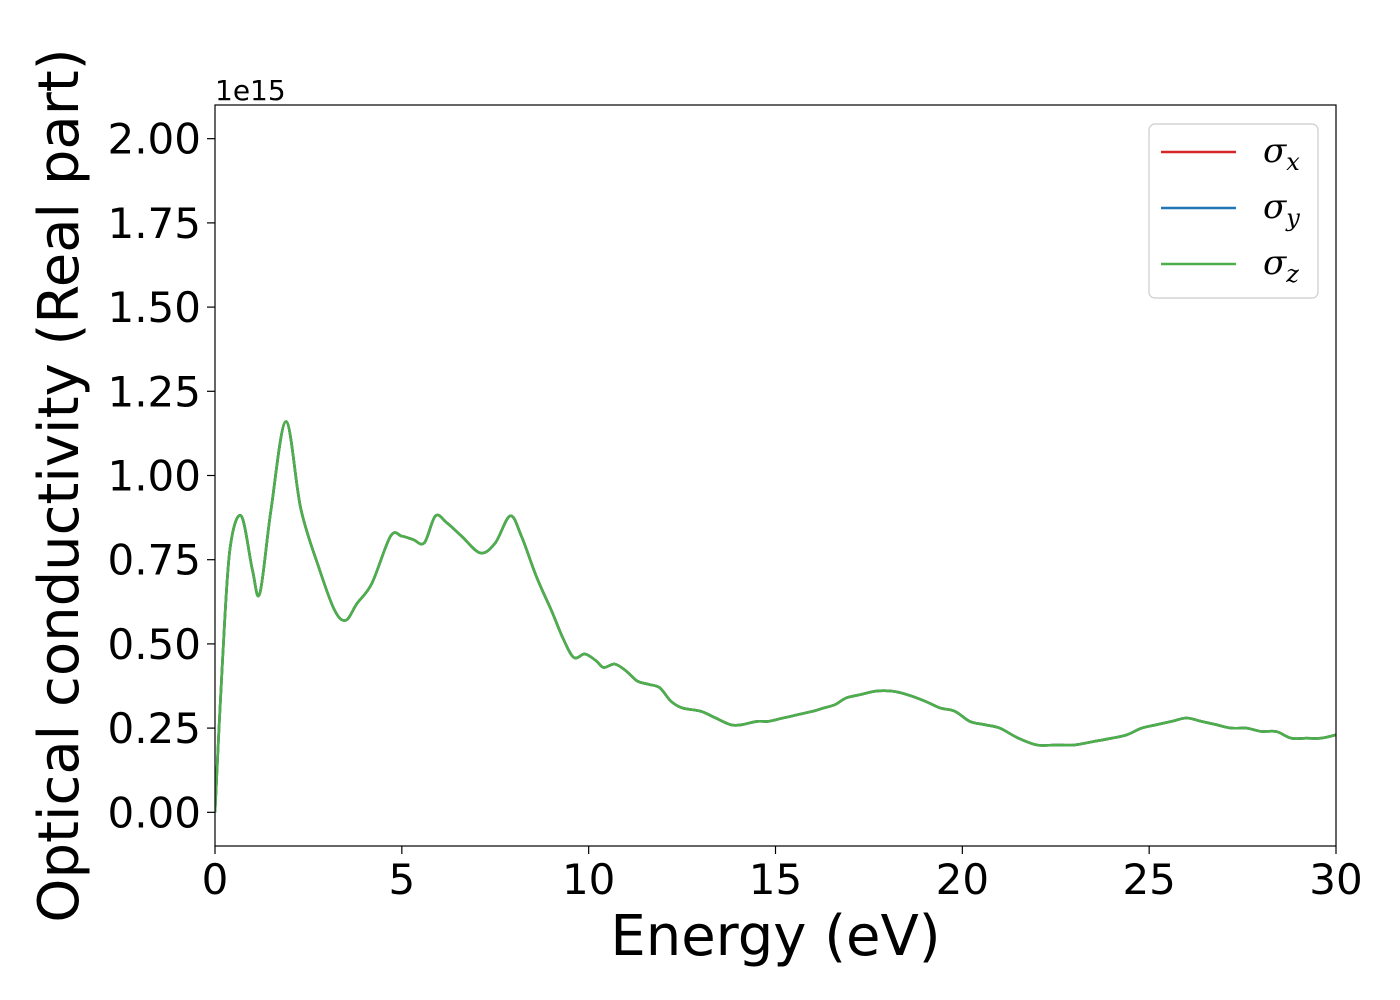  Describe the element at coordinates (588, 879) in the screenshot. I see `x-tick-label: 10` at that location.